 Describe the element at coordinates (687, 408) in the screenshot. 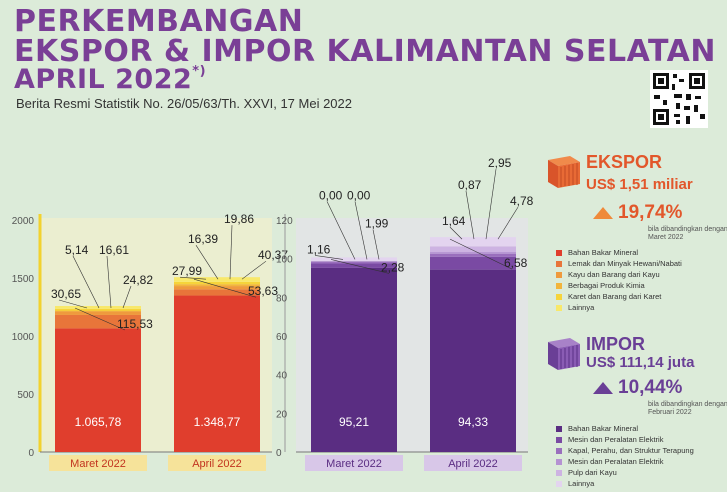

I see `impor-change-note: bila dibandingkan dengan Februari 2022` at that location.